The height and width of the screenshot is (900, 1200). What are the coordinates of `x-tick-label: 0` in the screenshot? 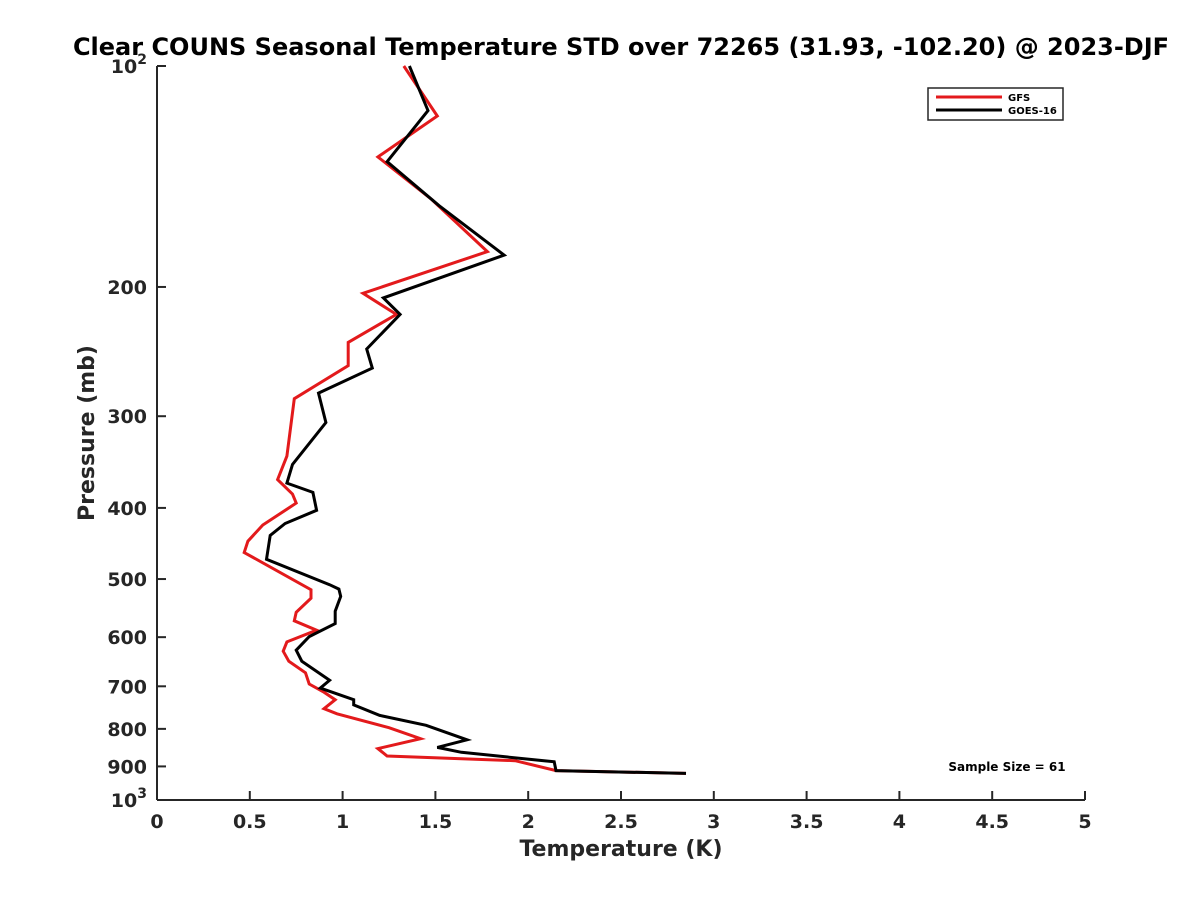 It's located at (156, 822).